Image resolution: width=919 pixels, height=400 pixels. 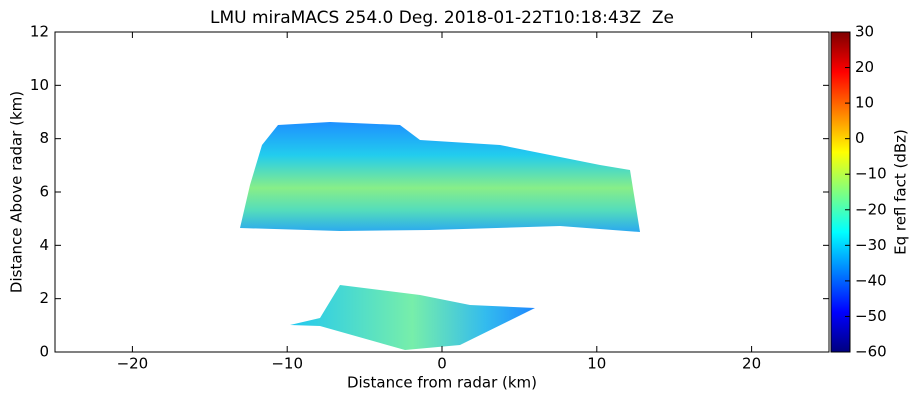 I want to click on colorbar-tick-label: −20, so click(x=871, y=209).